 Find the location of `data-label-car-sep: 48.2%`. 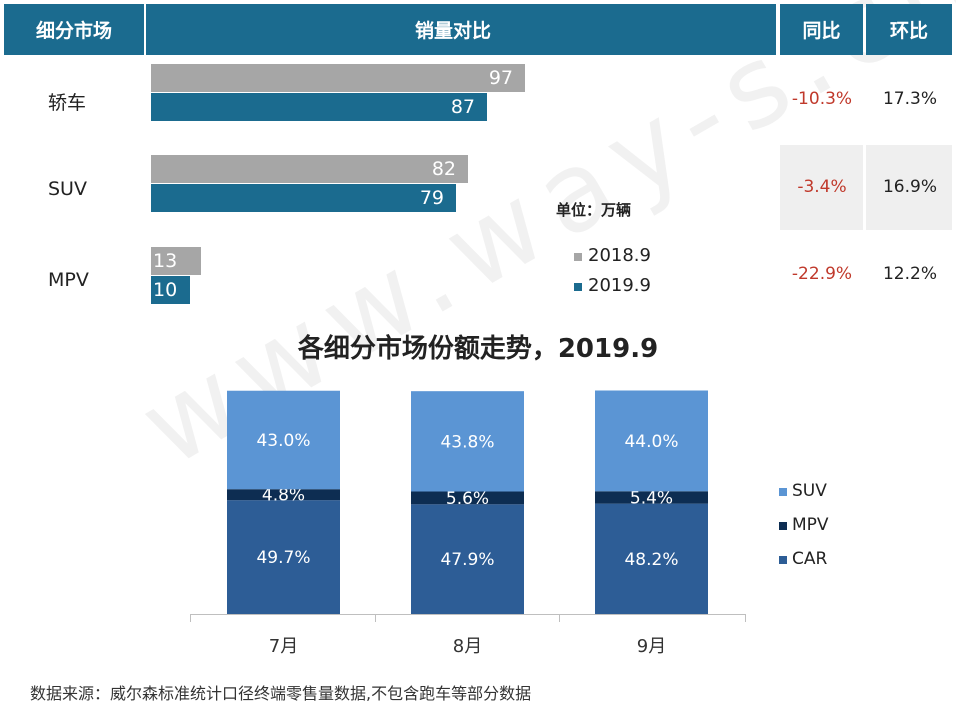

data-label-car-sep: 48.2% is located at coordinates (651, 560).